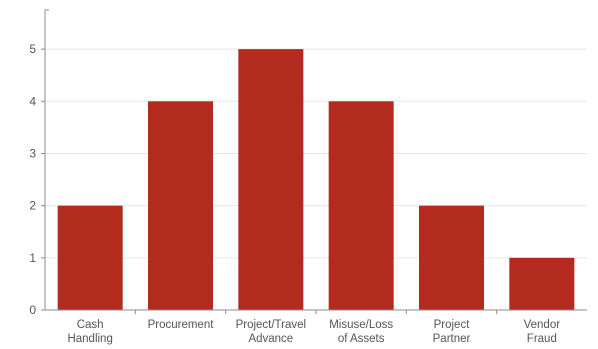 The width and height of the screenshot is (598, 349). I want to click on y-tick-label: 0, so click(32, 310).